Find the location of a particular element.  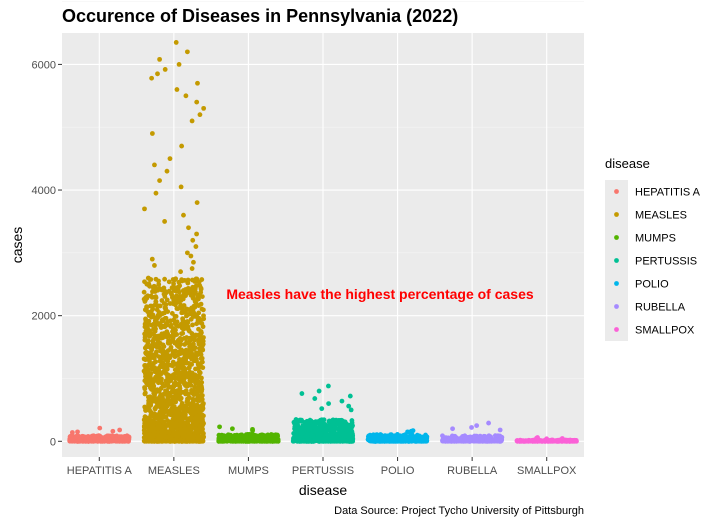

x-tick-label: RUBELLA is located at coordinates (472, 471).